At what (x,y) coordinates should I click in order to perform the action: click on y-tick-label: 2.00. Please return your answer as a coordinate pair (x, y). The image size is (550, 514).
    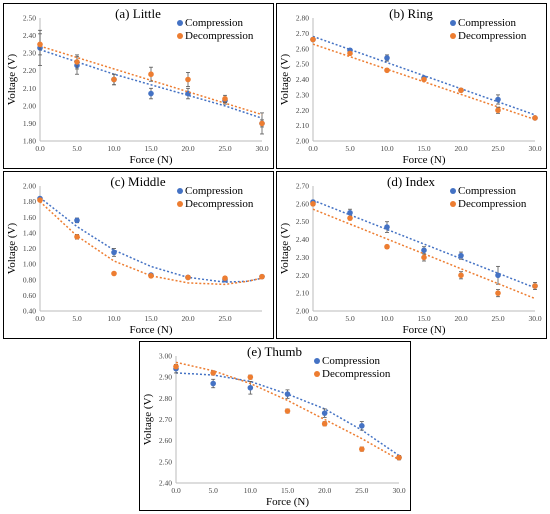
    Looking at the image, I should click on (302, 141).